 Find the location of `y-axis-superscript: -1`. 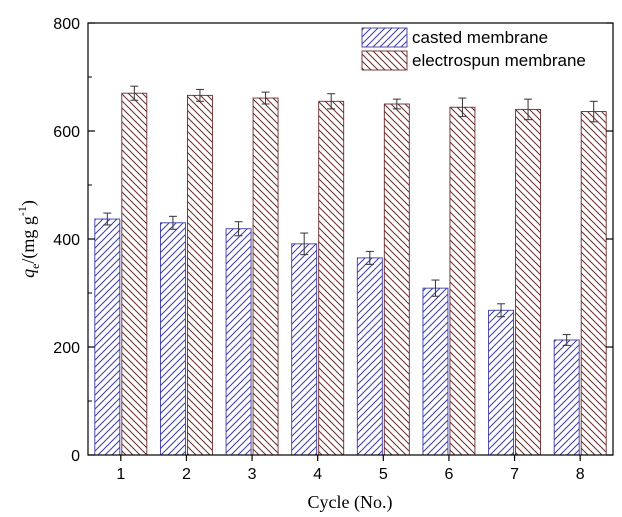

y-axis-superscript: -1 is located at coordinates (22, 211).